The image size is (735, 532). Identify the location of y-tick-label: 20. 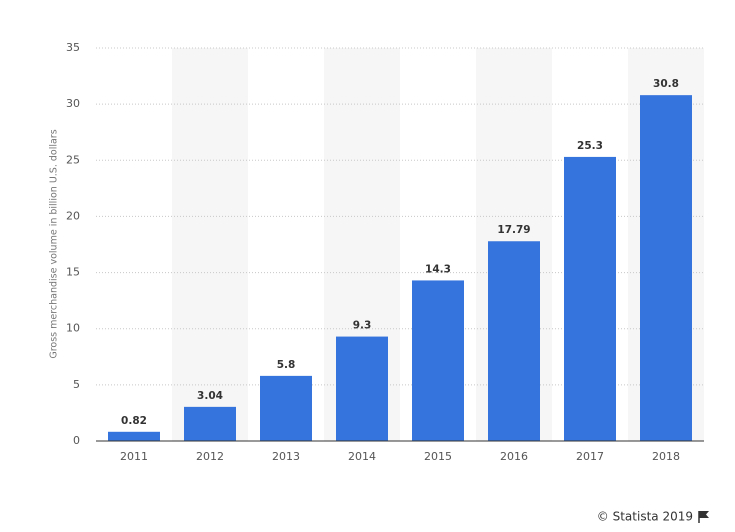
(73, 215).